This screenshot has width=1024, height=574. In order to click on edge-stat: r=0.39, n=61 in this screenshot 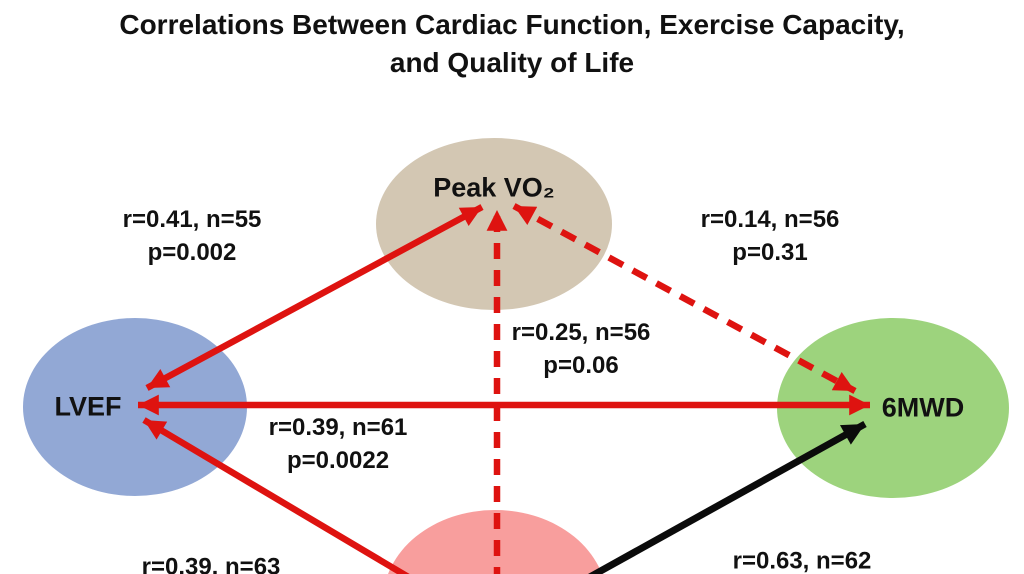, I will do `click(338, 427)`.